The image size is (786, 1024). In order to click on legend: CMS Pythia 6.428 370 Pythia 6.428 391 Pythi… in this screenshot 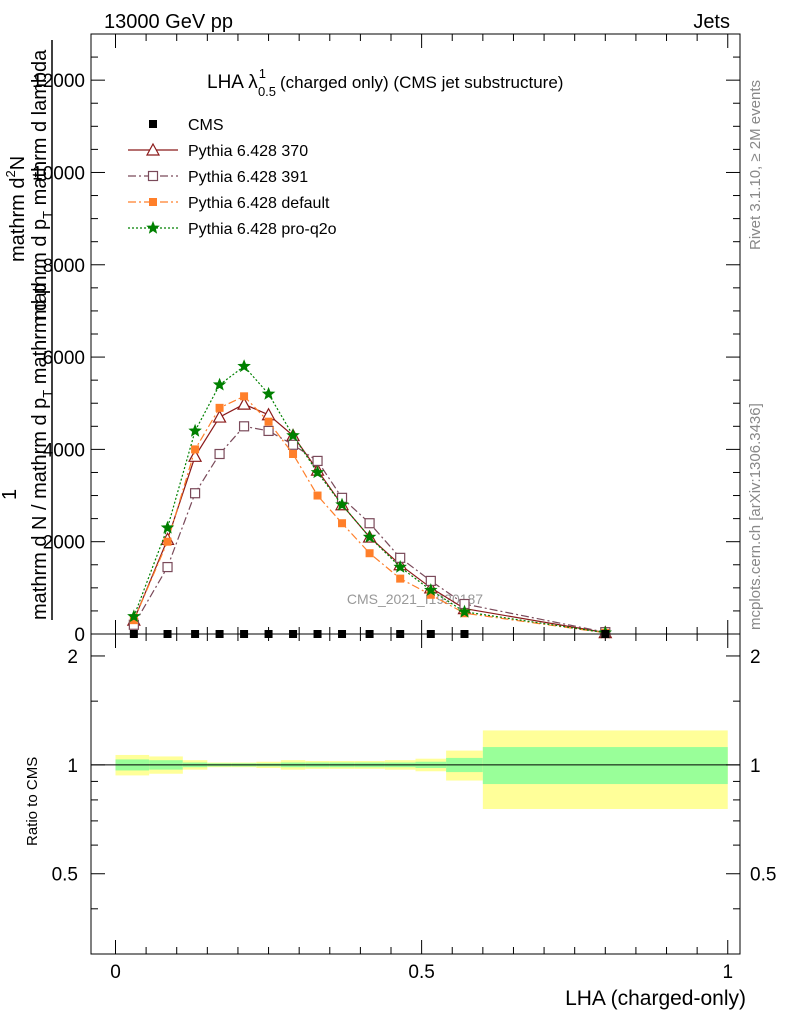, I will do `click(232, 177)`.